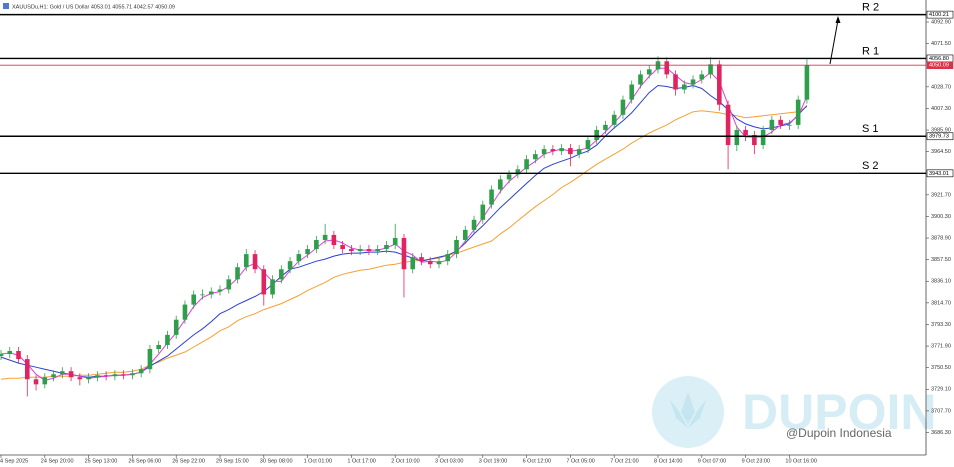 This screenshot has height=467, width=954. What do you see at coordinates (939, 59) in the screenshot?
I see `level-price-label: 4056.80` at bounding box center [939, 59].